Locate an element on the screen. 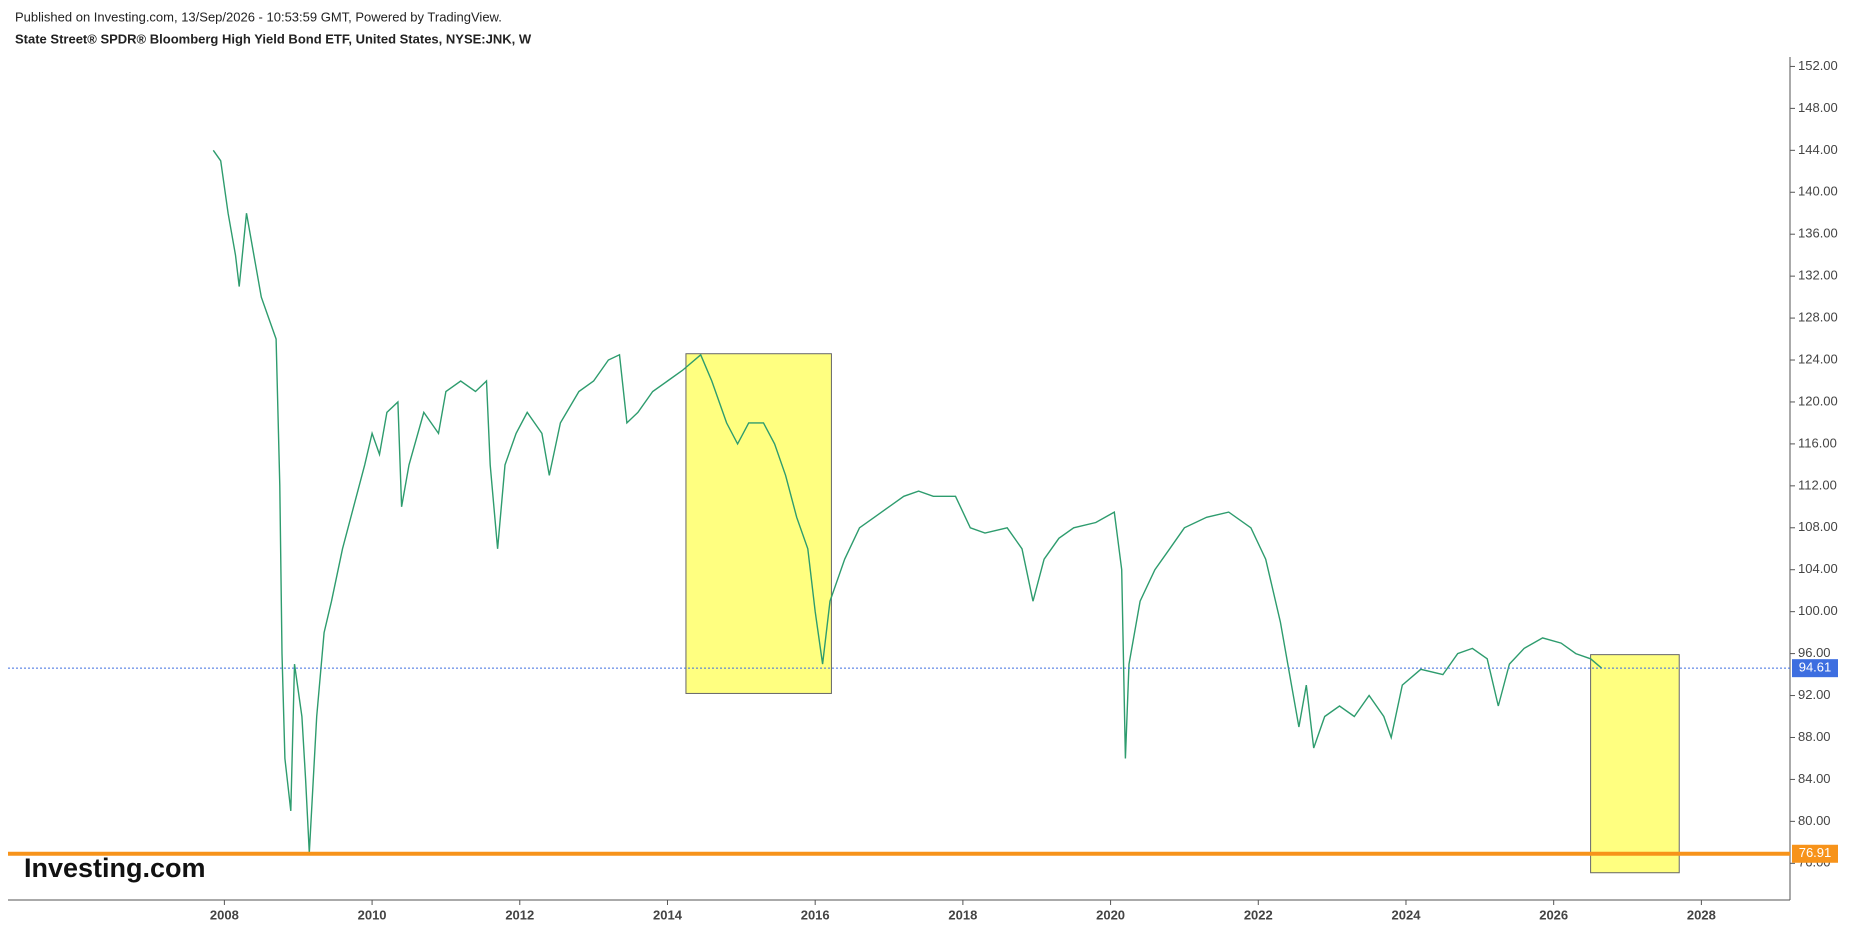  x-tick-label: 2014 is located at coordinates (668, 914).